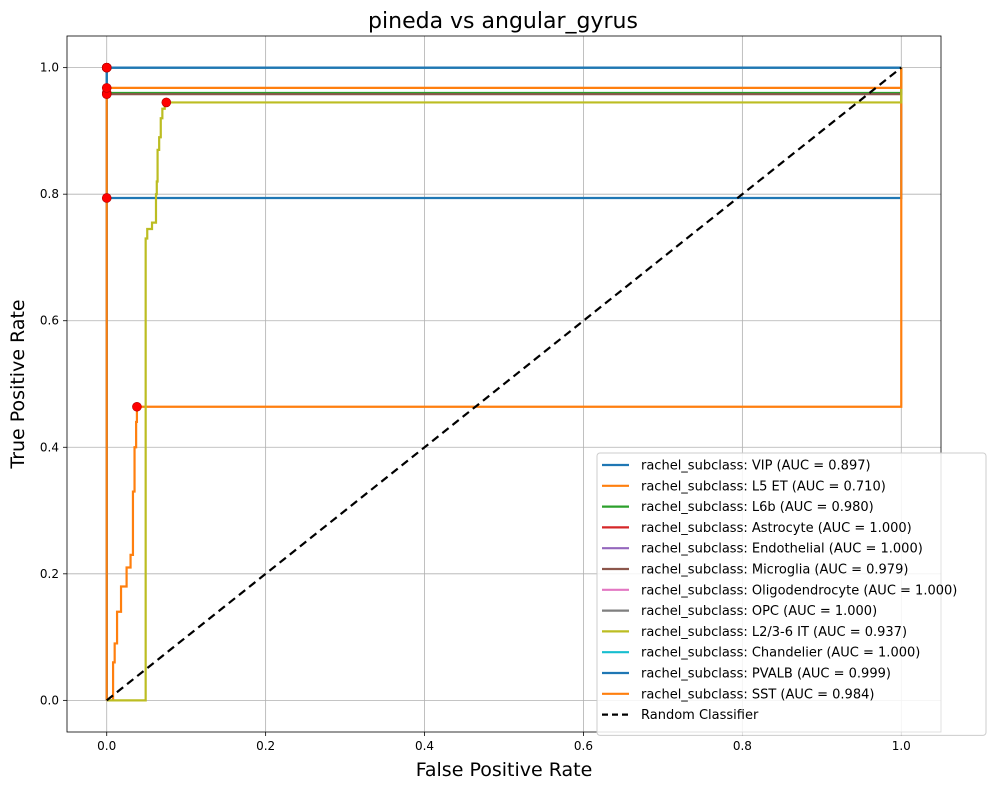 This screenshot has width=994, height=790. Describe the element at coordinates (49, 574) in the screenshot. I see `y-tick-label: 0.2` at that location.